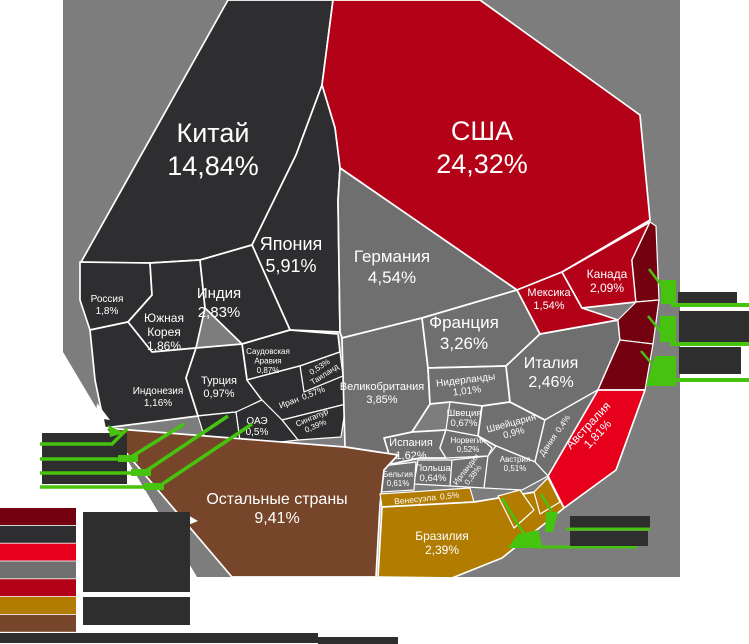 This screenshot has height=644, width=749. Describe the element at coordinates (38, 516) in the screenshot. I see `legend-swatch-maroon` at that location.